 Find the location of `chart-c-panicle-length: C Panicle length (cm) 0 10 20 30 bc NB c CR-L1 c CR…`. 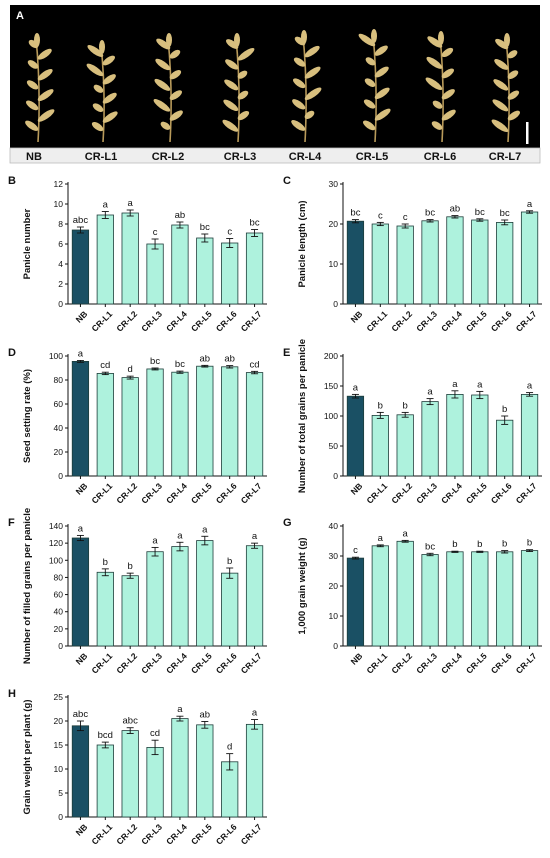

chart-c-panicle-length: C Panicle length (cm) 0 10 20 30 bc NB c CR-L1 c CR… is located at coordinates (412, 255).